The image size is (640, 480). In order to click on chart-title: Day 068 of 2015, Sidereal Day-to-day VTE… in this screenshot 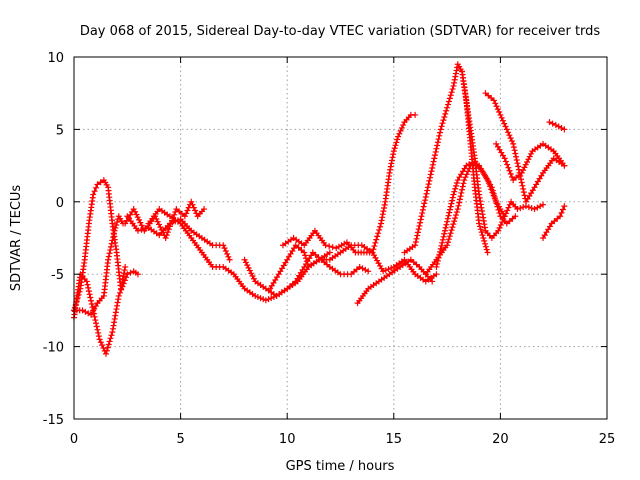, I will do `click(340, 31)`.